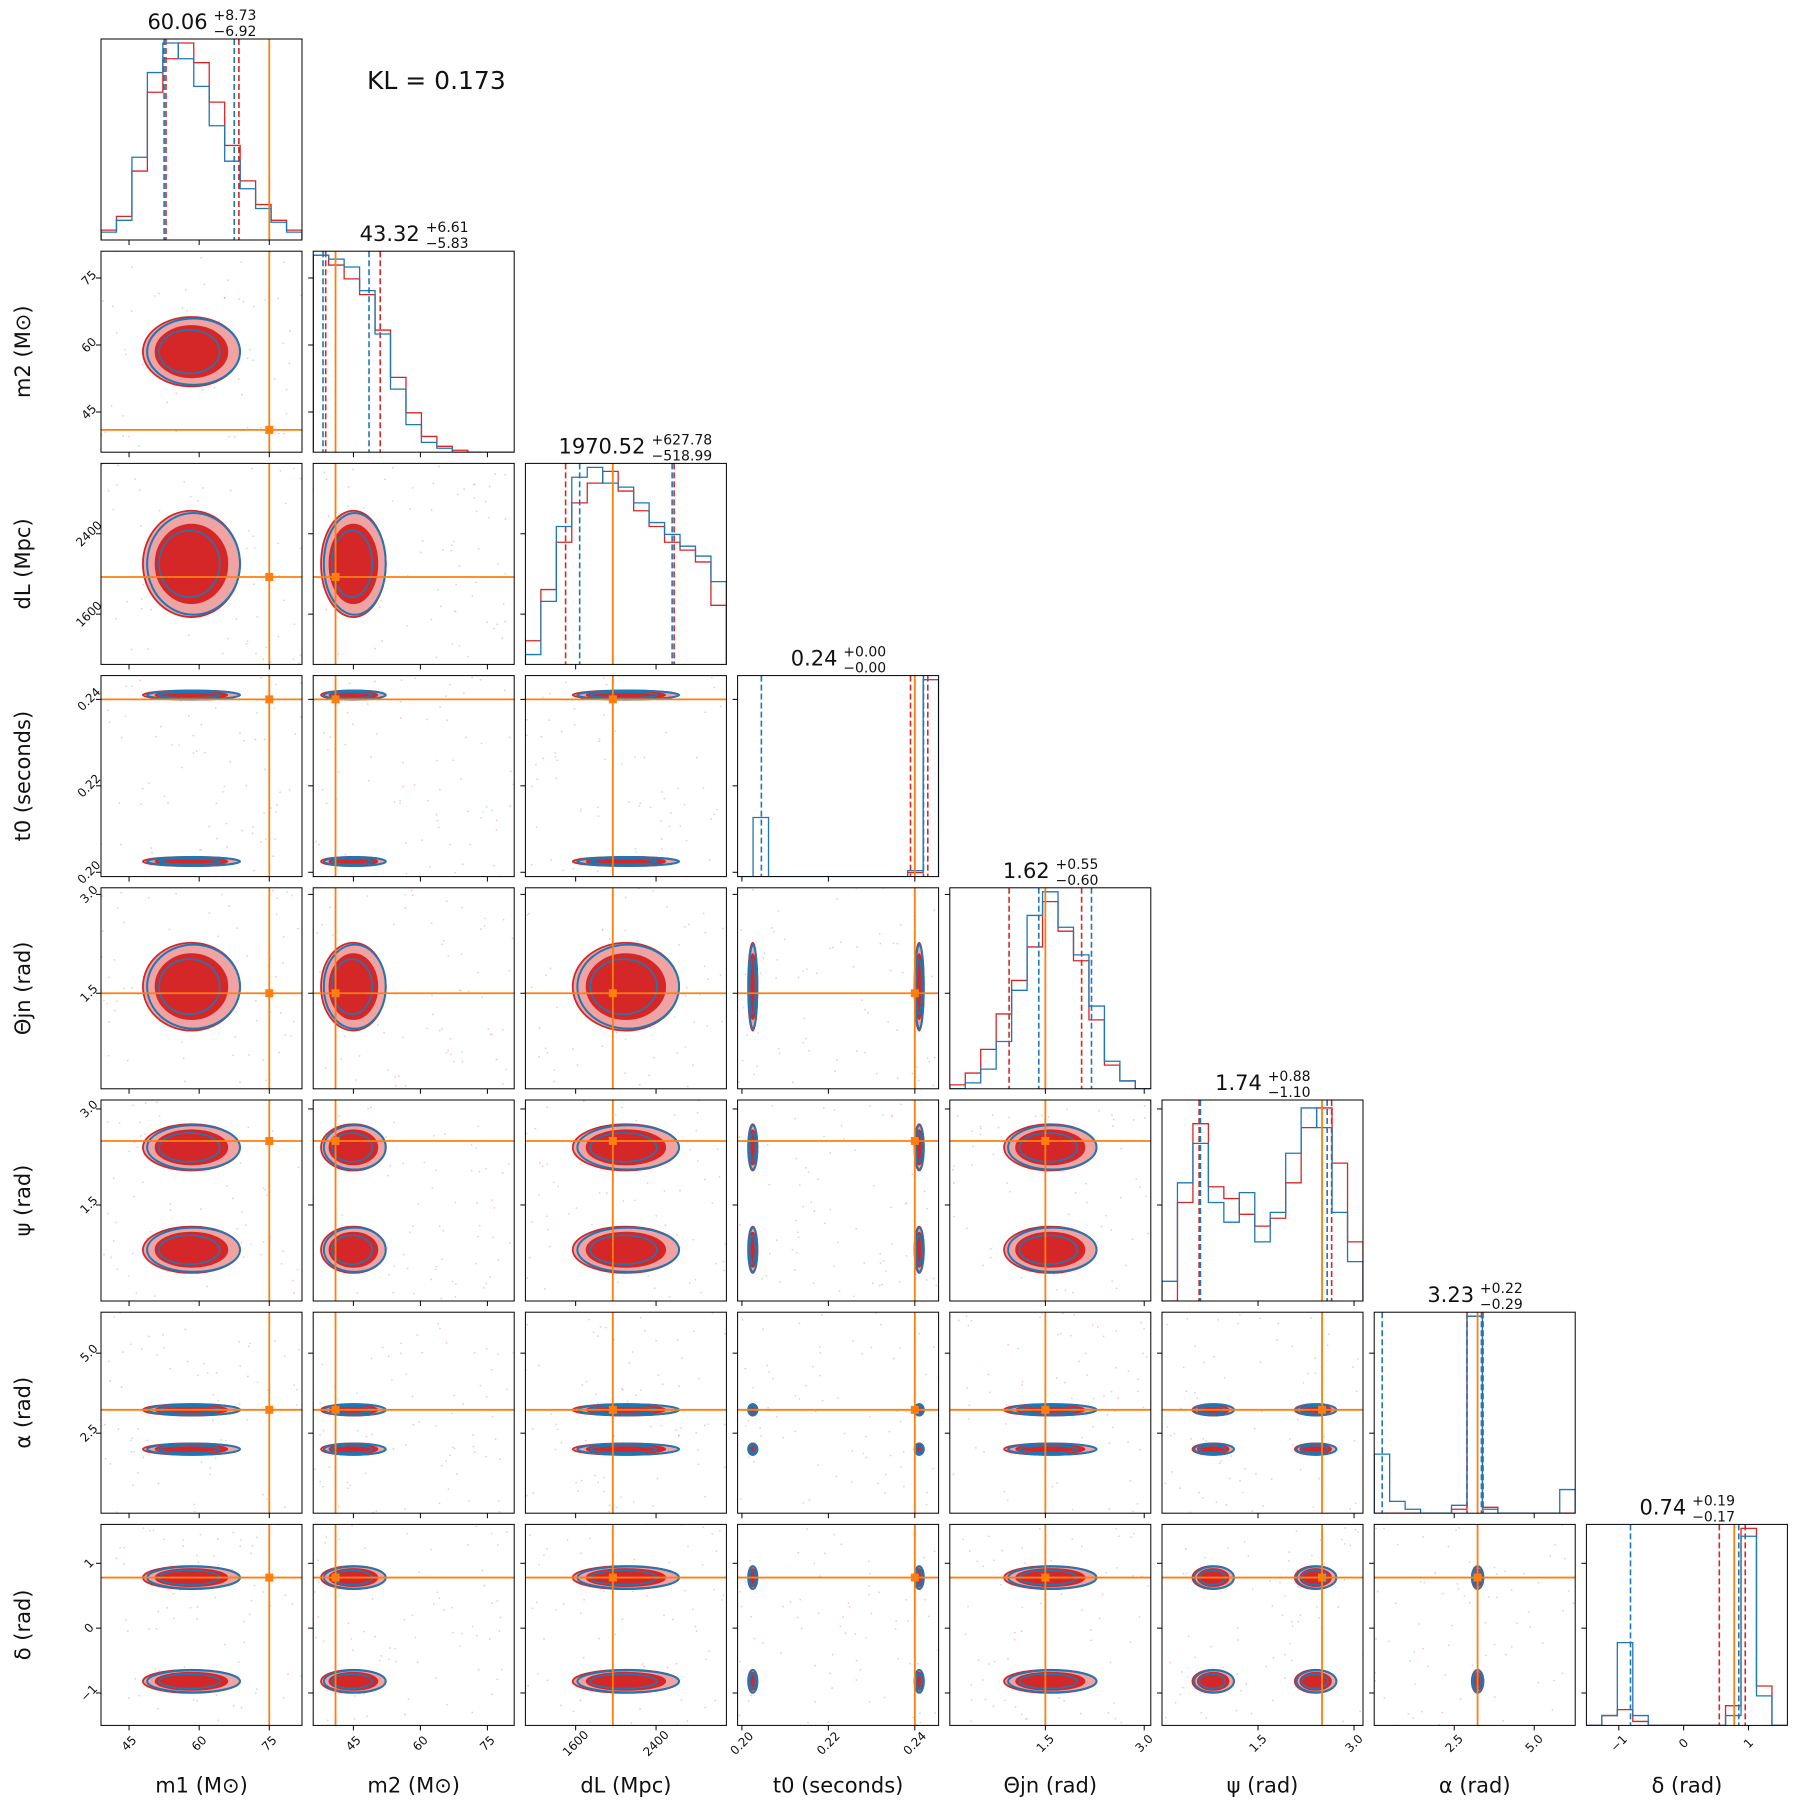 The height and width of the screenshot is (1809, 1809). What do you see at coordinates (88, 1108) in the screenshot?
I see `ytick-5-1: 3.0` at bounding box center [88, 1108].